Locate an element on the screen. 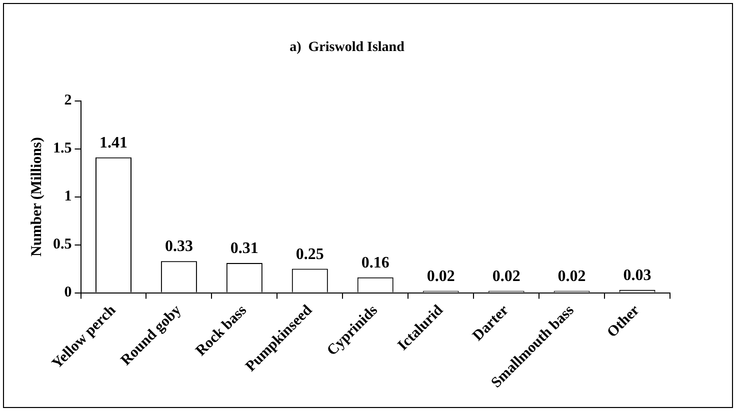  data-label: 1.41 is located at coordinates (113, 143).